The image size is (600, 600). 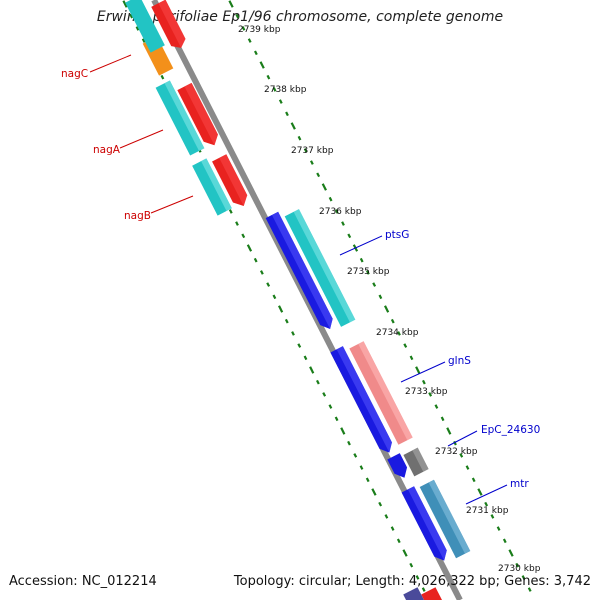 What do you see at coordinates (107, 150) in the screenshot?
I see `gene-label-nagA: nagA` at bounding box center [107, 150].